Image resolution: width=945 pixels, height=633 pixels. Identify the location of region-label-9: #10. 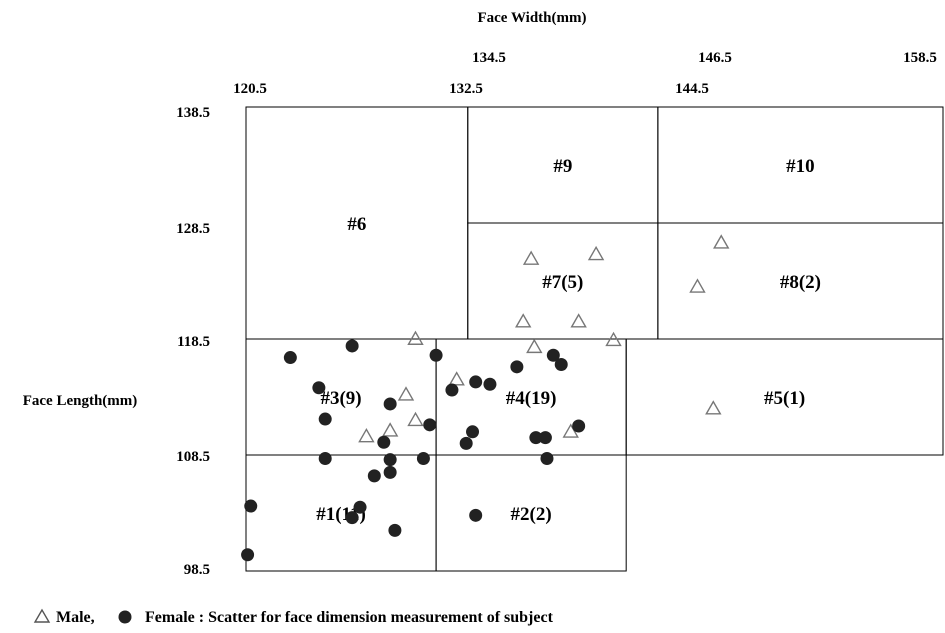
(800, 166).